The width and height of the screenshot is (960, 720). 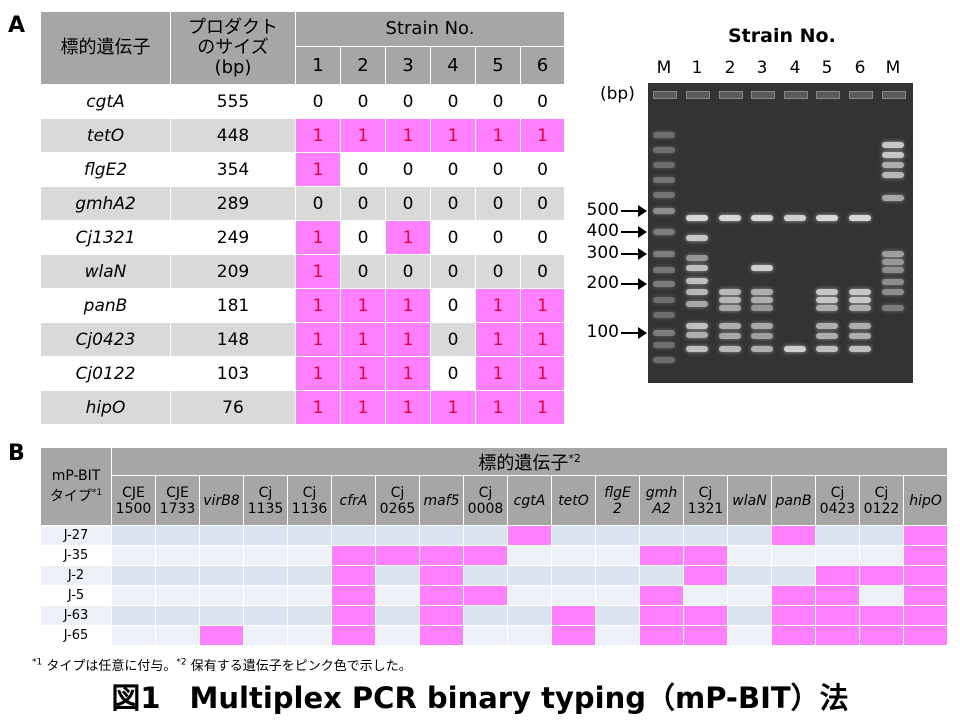 I want to click on table-row: tetO 448 1 1 1 1 1 1, so click(x=303, y=135).